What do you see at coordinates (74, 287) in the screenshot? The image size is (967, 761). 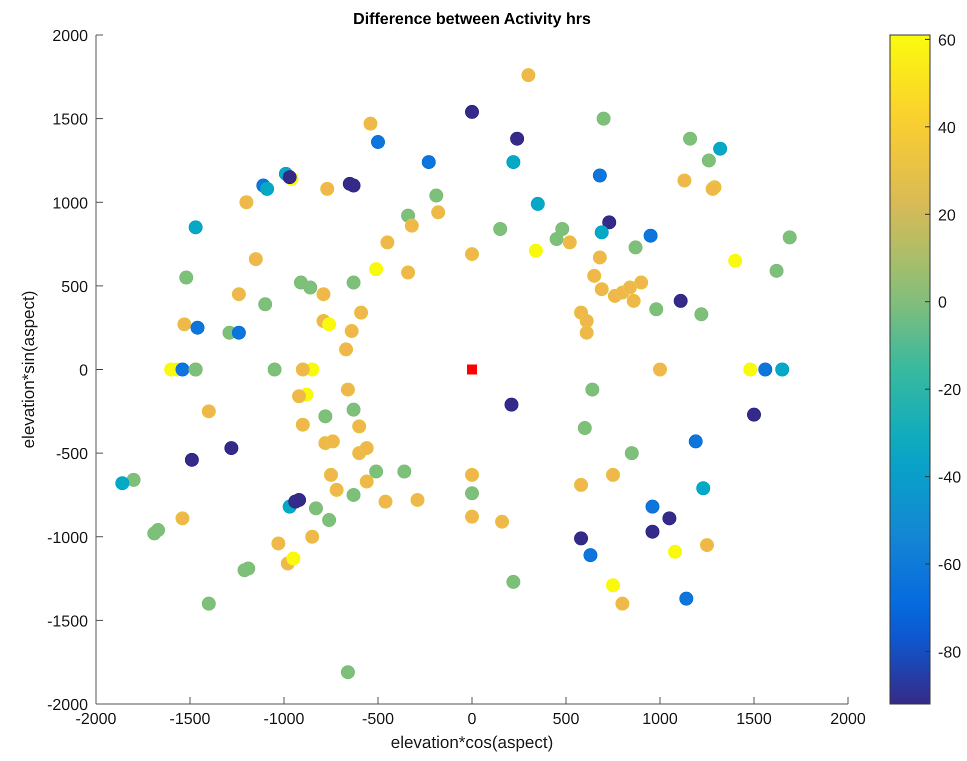 I see `y-tick-label: 500` at bounding box center [74, 287].